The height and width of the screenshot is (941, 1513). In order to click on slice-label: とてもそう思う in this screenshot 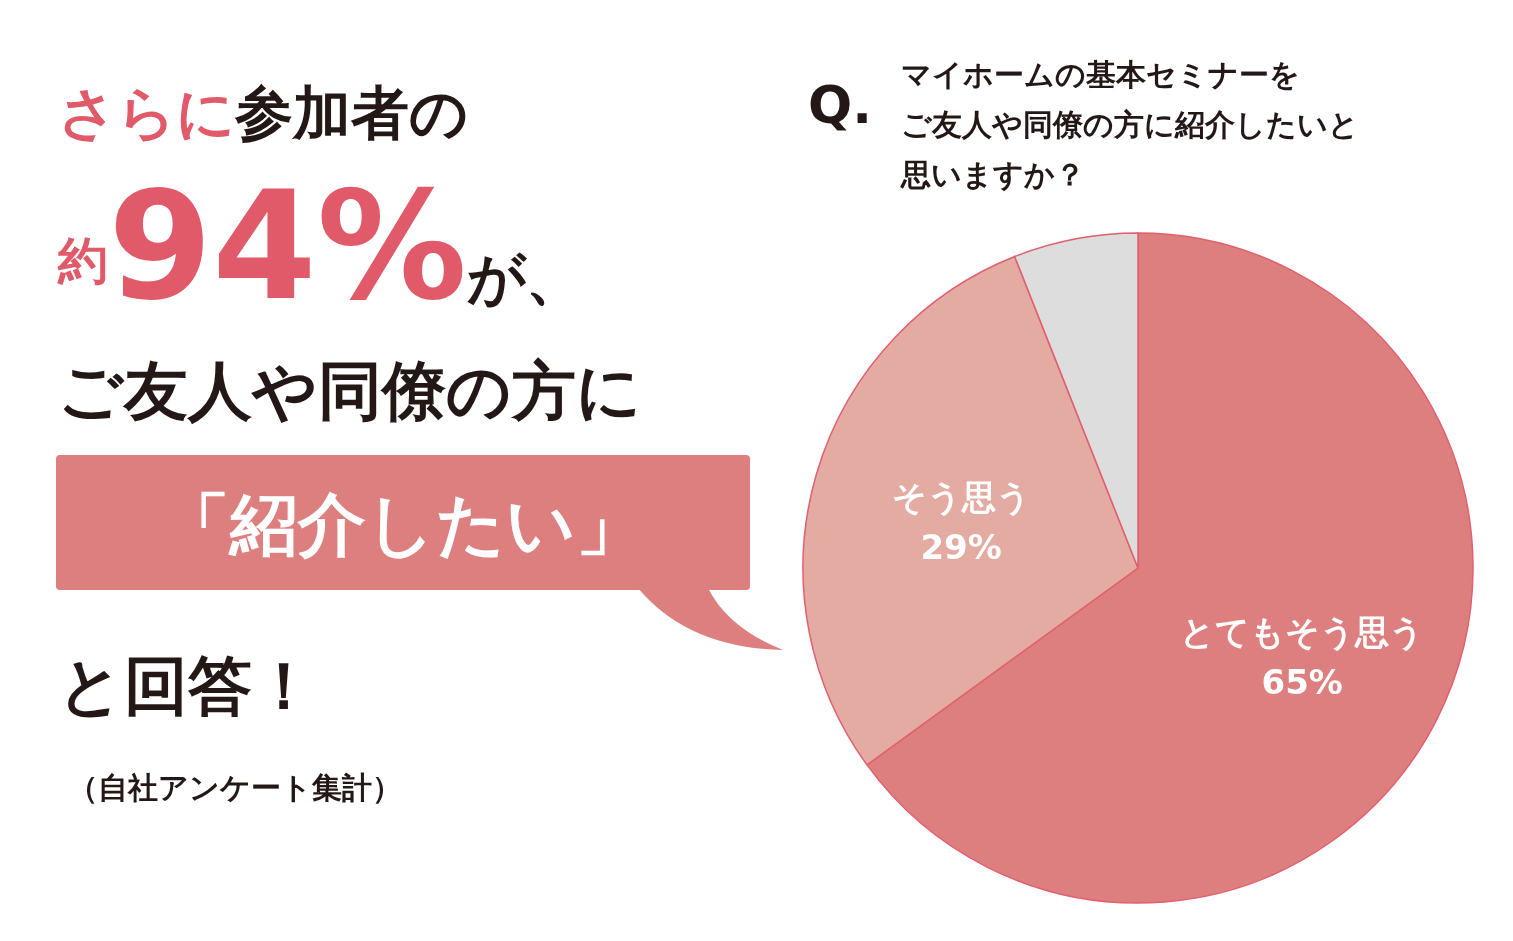, I will do `click(1302, 631)`.